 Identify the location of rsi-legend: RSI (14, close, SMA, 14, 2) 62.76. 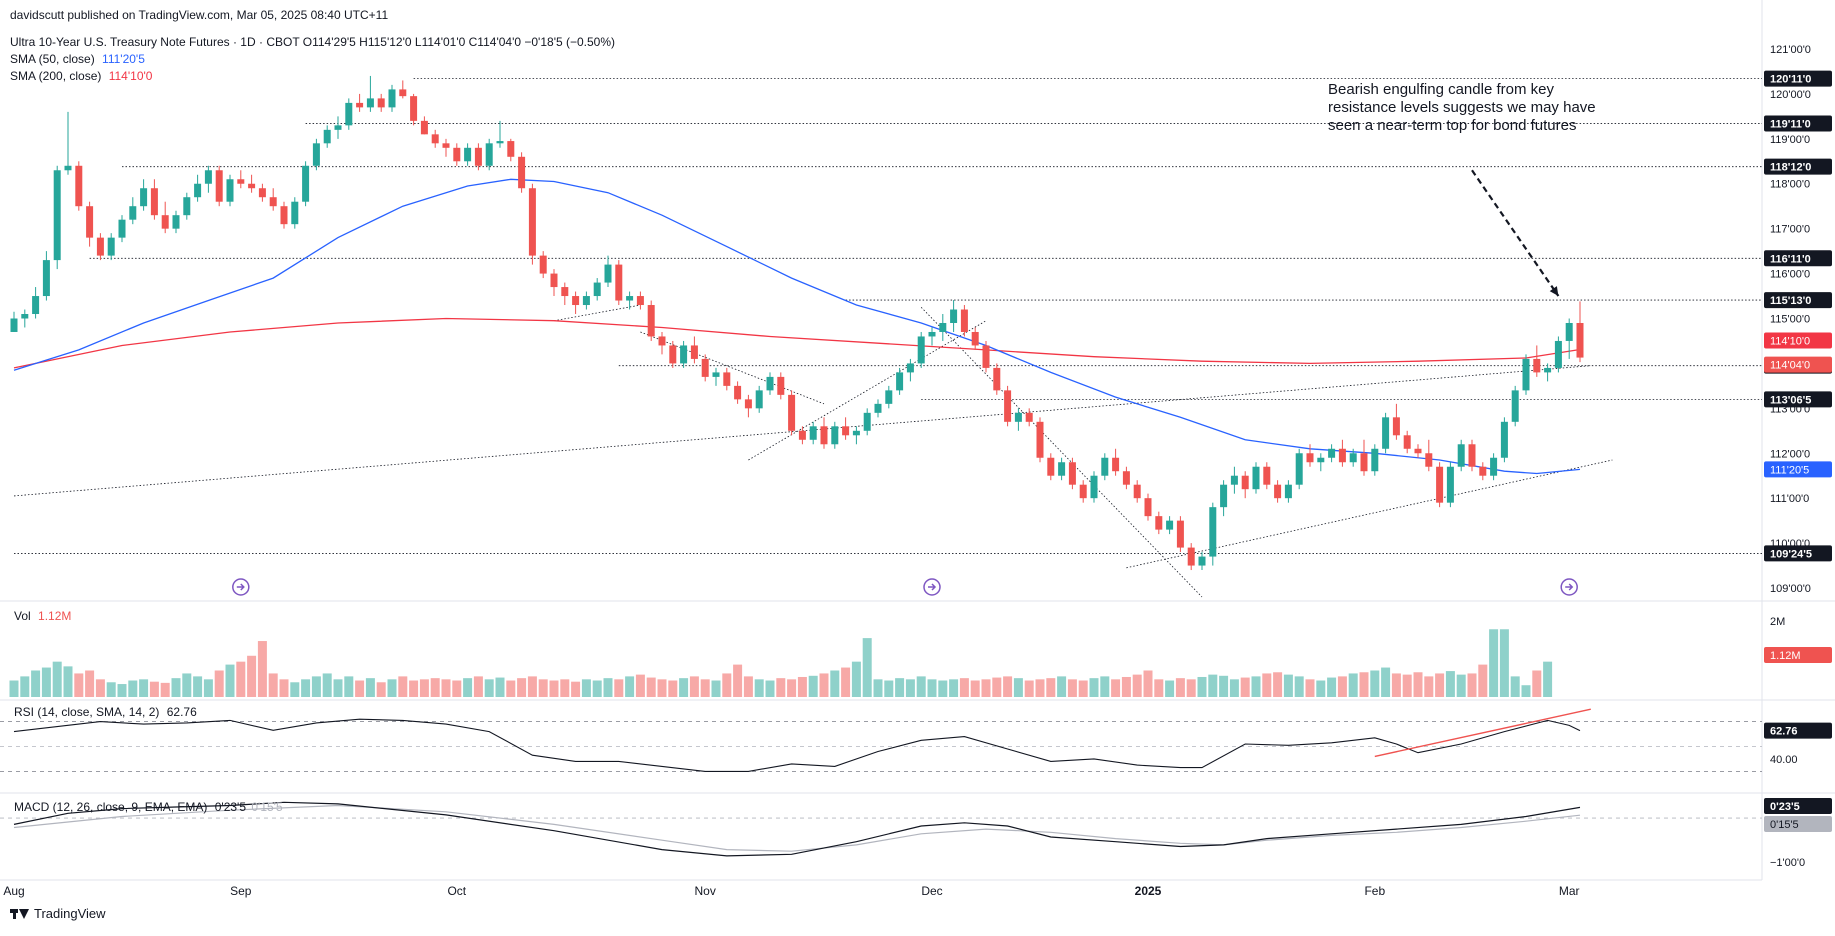
(105, 712).